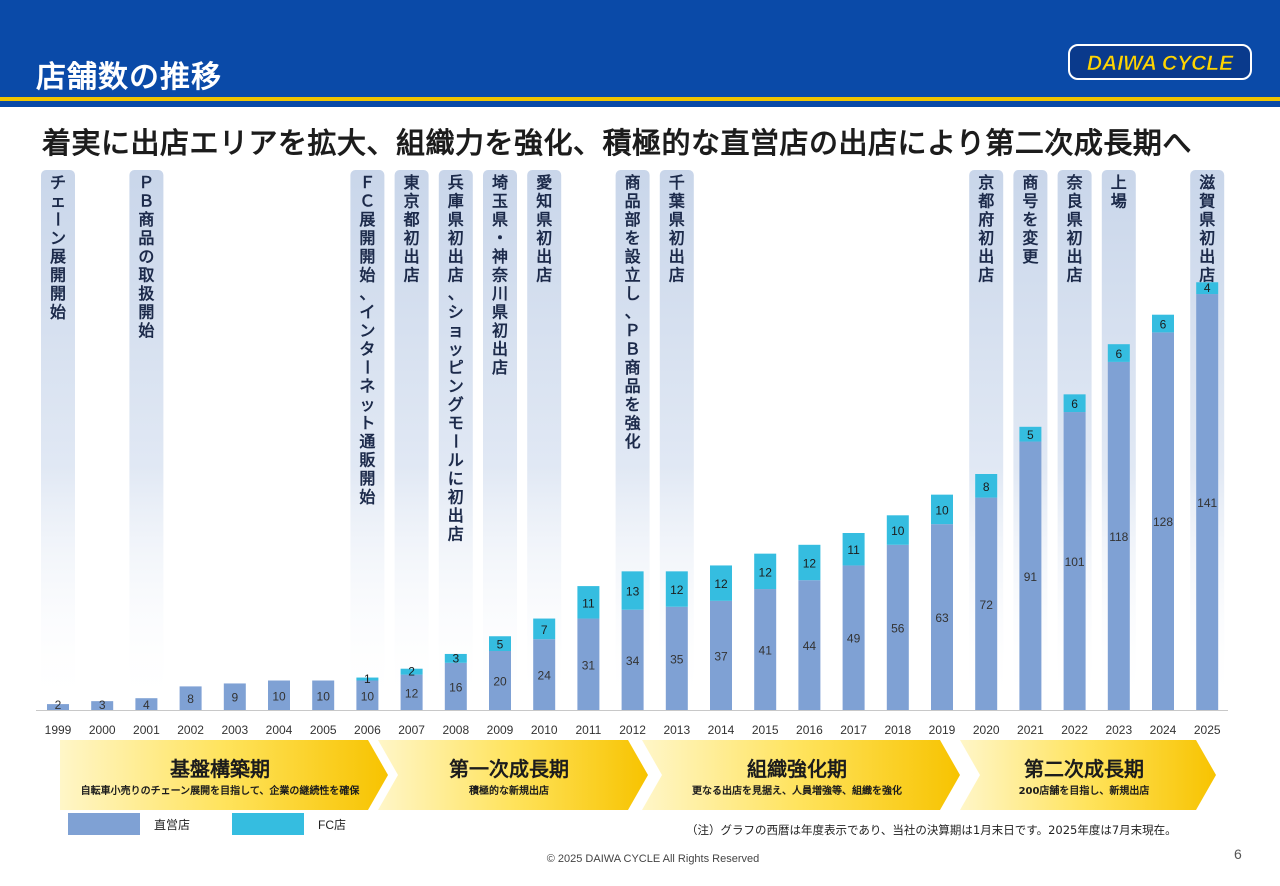 The width and height of the screenshot is (1280, 886). I want to click on logo-text: DAIWA CYCLE, so click(1160, 63).